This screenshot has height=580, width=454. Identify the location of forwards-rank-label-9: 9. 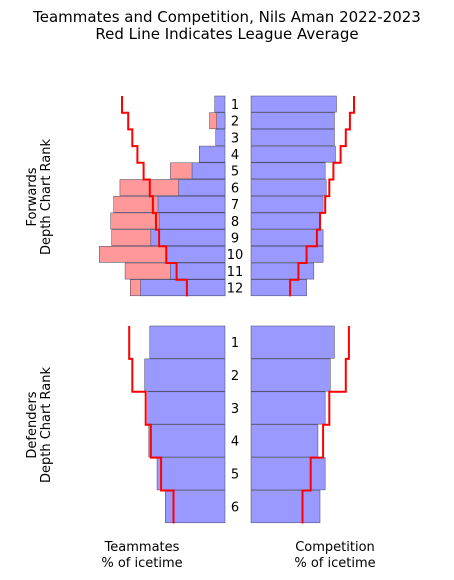
(235, 238).